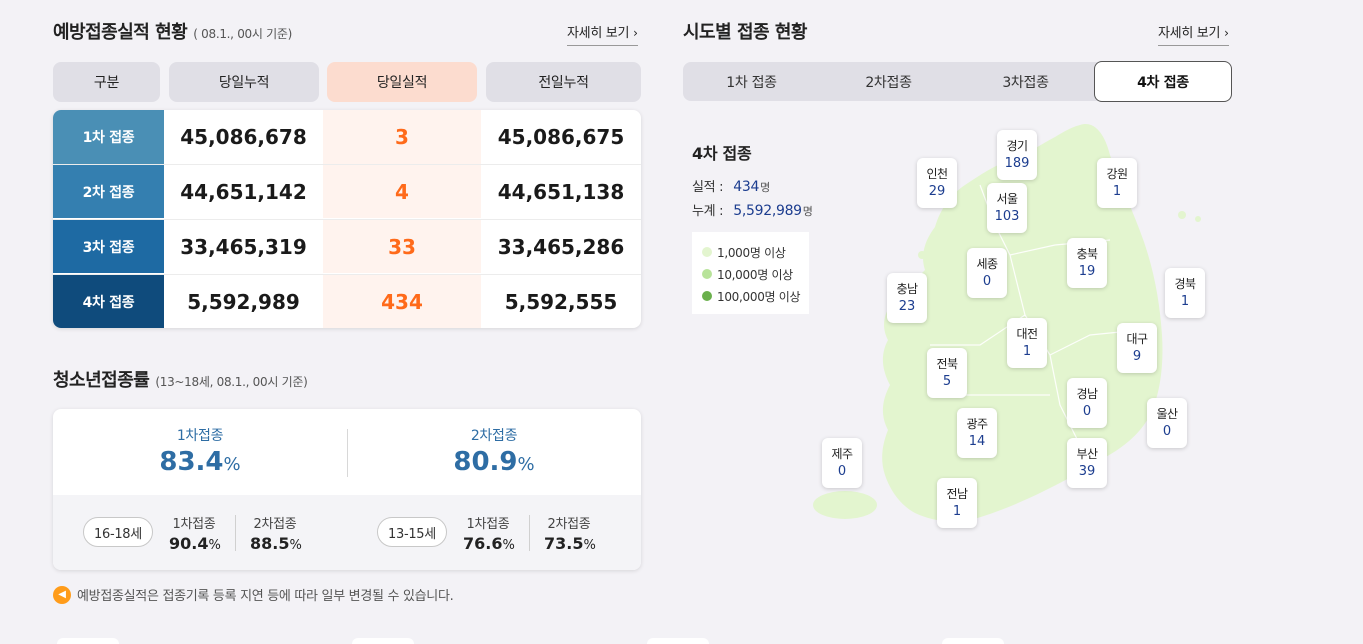  I want to click on age-group-badge: 16-18세, so click(118, 532).